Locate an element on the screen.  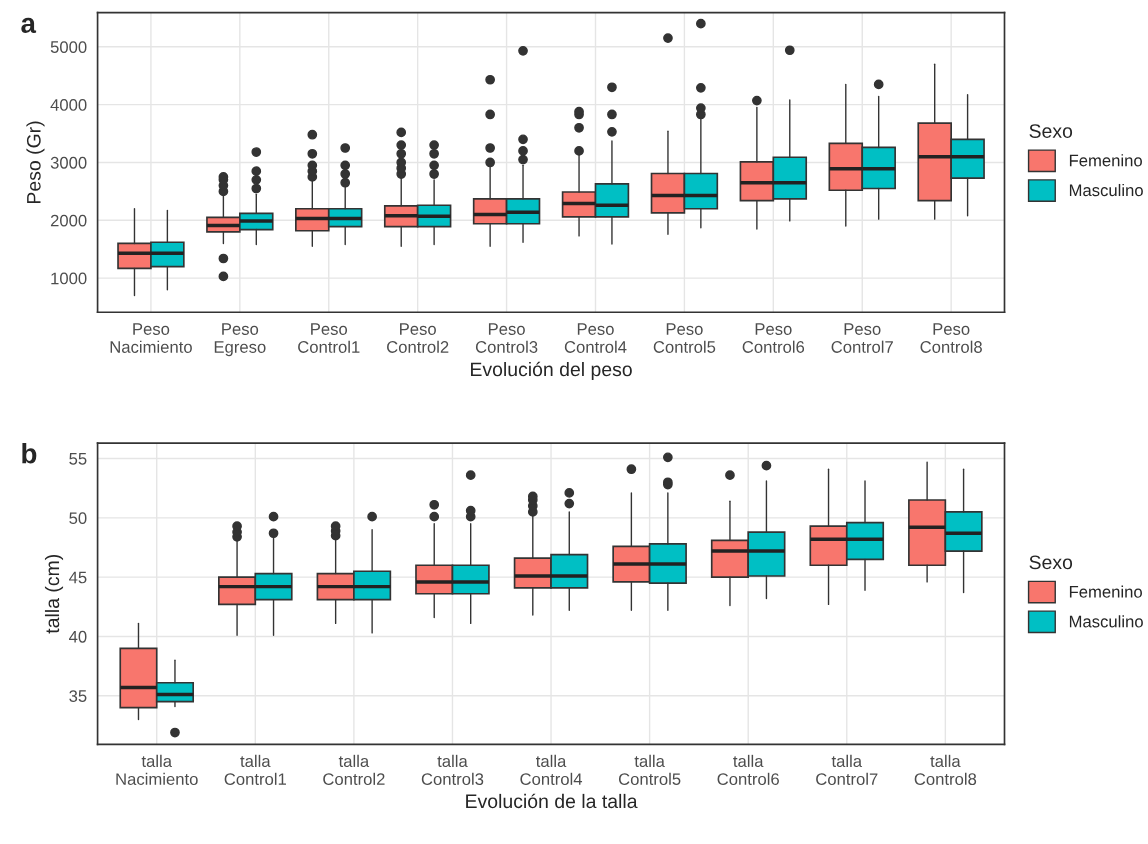
y-tick-label: 40 is located at coordinates (78, 636).